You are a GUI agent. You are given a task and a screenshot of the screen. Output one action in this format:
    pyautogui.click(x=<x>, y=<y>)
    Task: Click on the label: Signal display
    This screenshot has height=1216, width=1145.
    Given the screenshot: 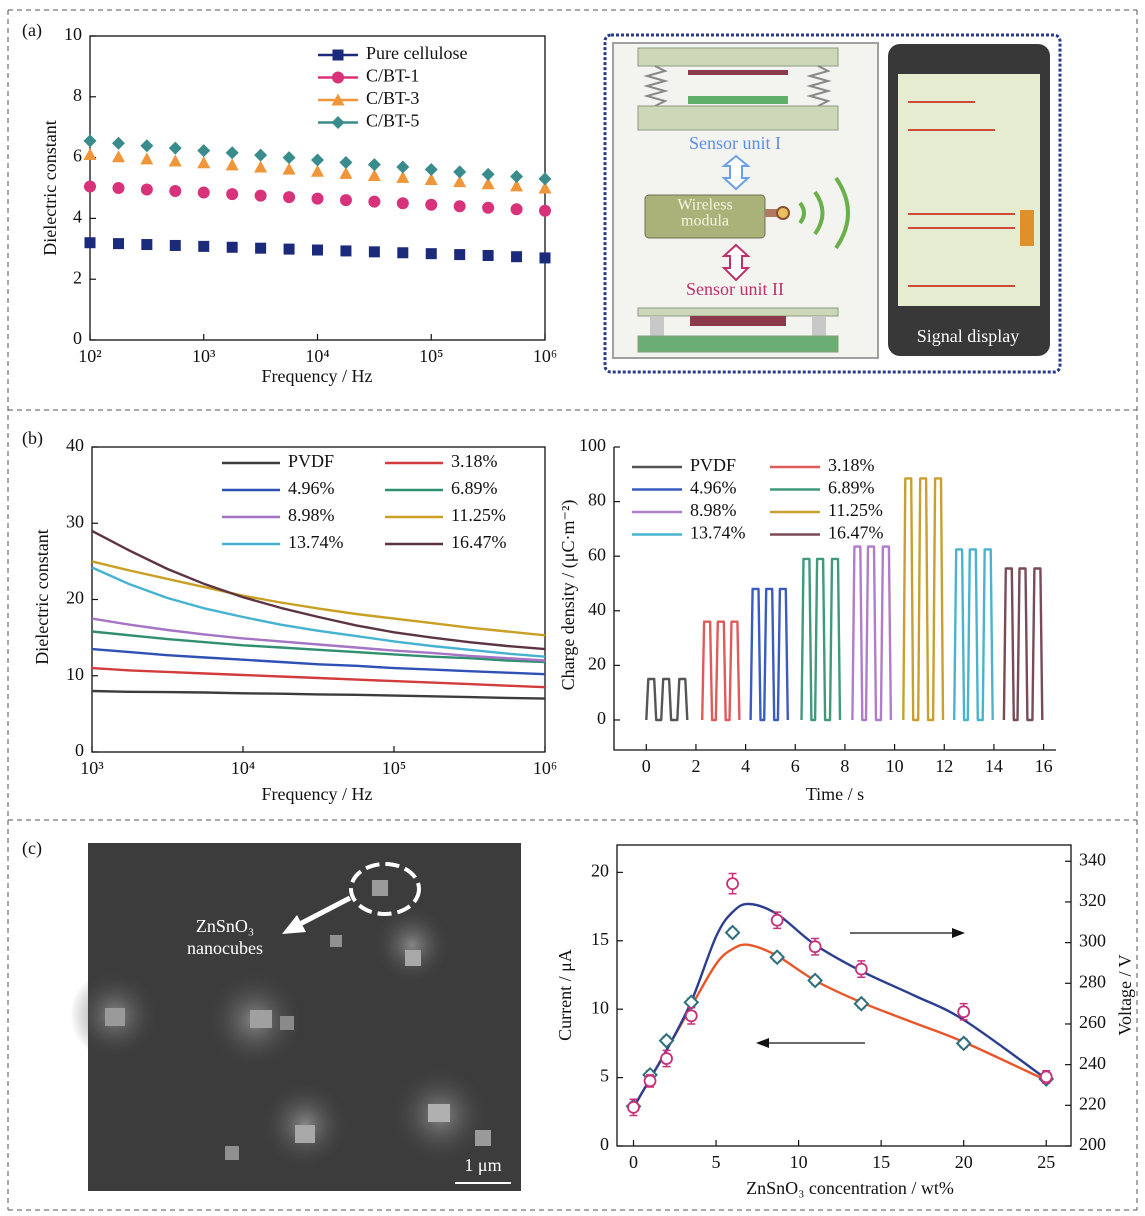 What is the action you would take?
    pyautogui.click(x=968, y=336)
    